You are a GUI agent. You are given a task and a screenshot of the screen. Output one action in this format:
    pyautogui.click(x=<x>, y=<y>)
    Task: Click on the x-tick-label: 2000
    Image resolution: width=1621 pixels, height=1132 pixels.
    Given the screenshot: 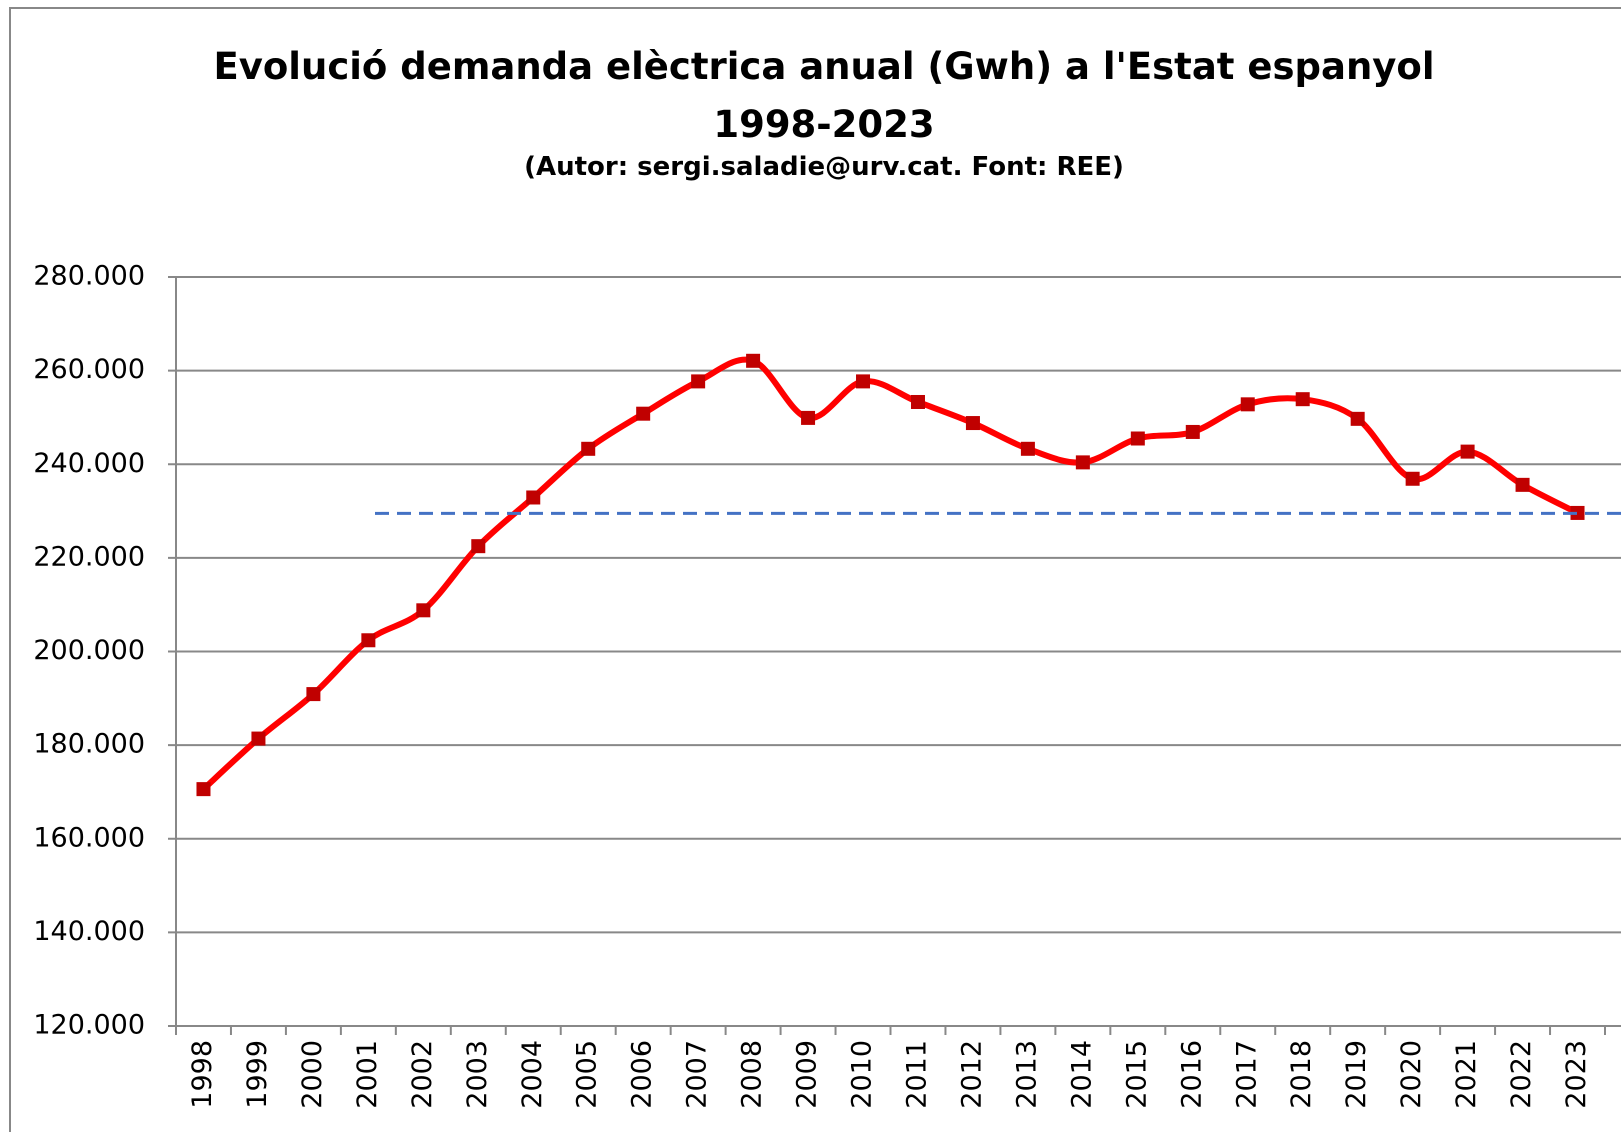 What is the action you would take?
    pyautogui.click(x=312, y=1074)
    